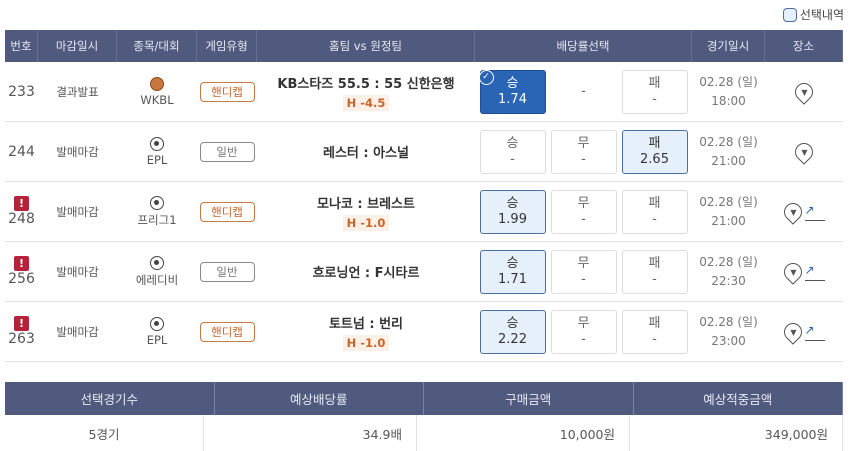 This screenshot has height=451, width=850. Describe the element at coordinates (21, 219) in the screenshot. I see `game-number: 248` at that location.